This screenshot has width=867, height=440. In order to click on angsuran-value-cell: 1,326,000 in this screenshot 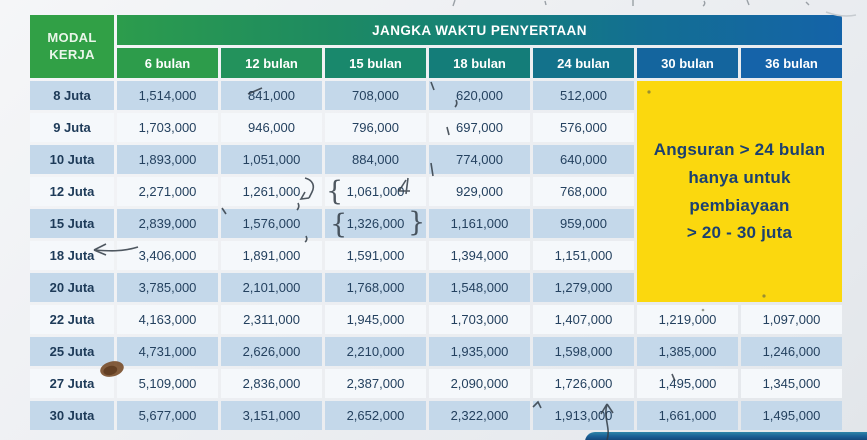, I will do `click(375, 223)`.